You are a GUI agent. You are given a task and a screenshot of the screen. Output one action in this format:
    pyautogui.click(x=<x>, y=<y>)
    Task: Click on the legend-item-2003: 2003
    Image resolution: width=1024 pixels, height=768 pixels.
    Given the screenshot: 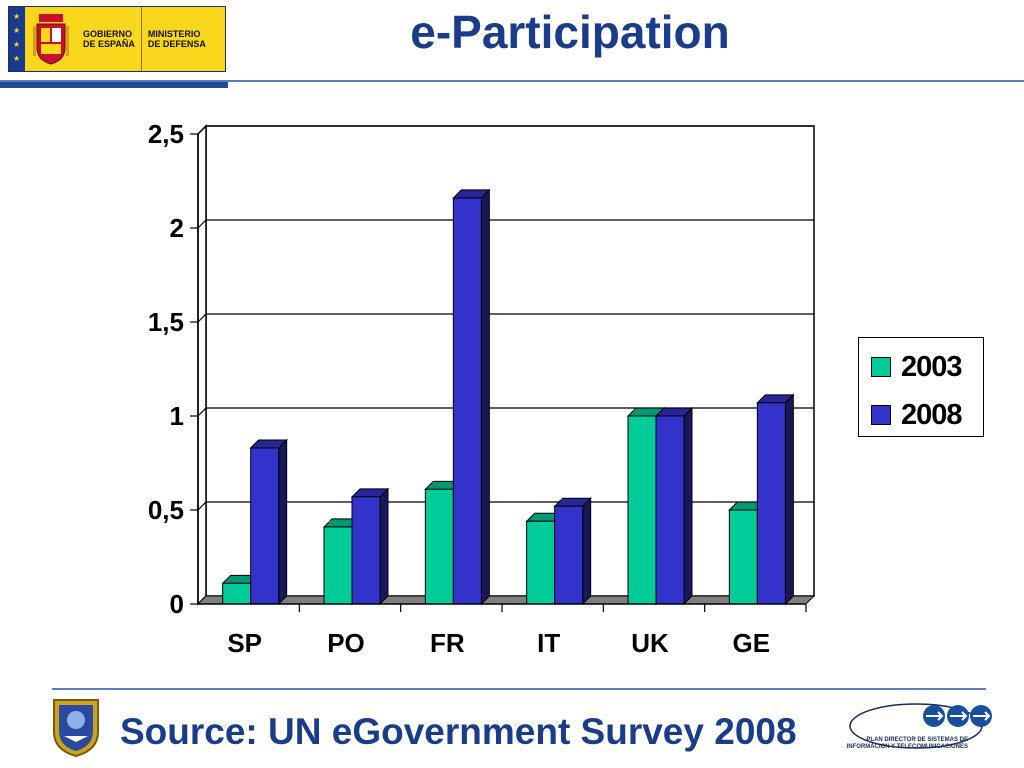 What is the action you would take?
    pyautogui.click(x=917, y=367)
    